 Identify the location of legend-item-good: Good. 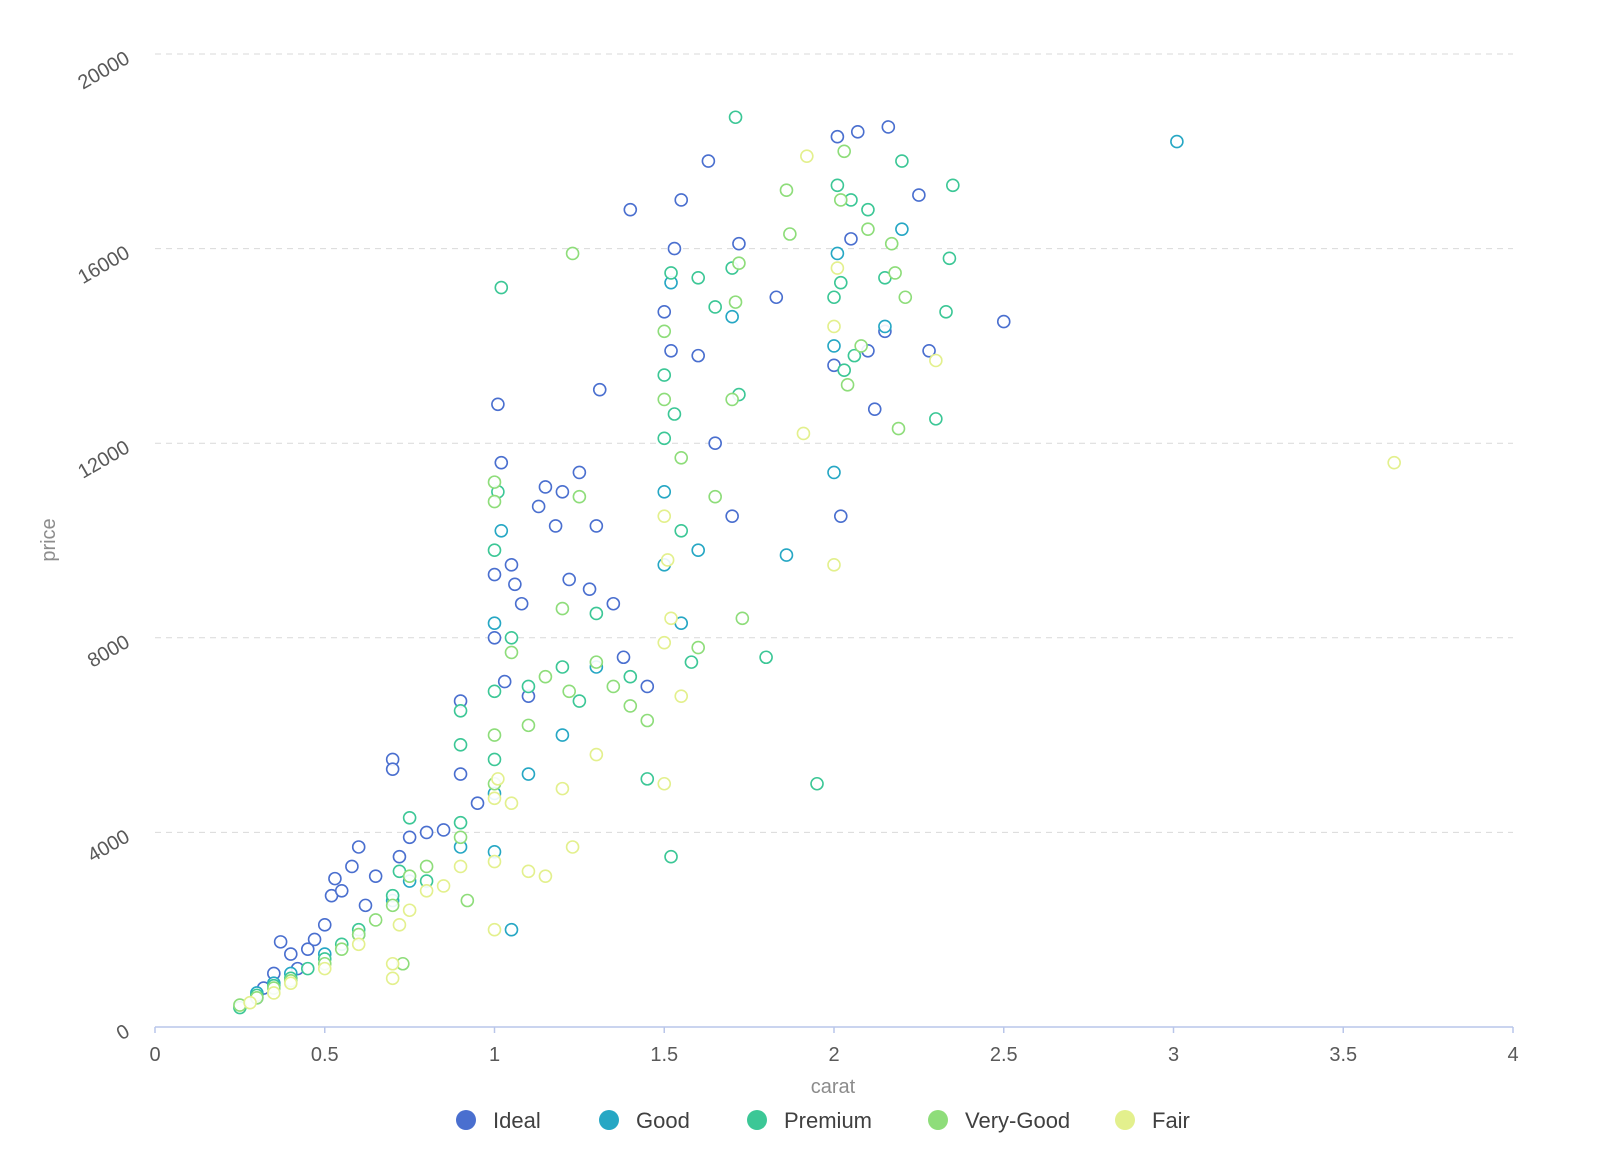
(644, 1120).